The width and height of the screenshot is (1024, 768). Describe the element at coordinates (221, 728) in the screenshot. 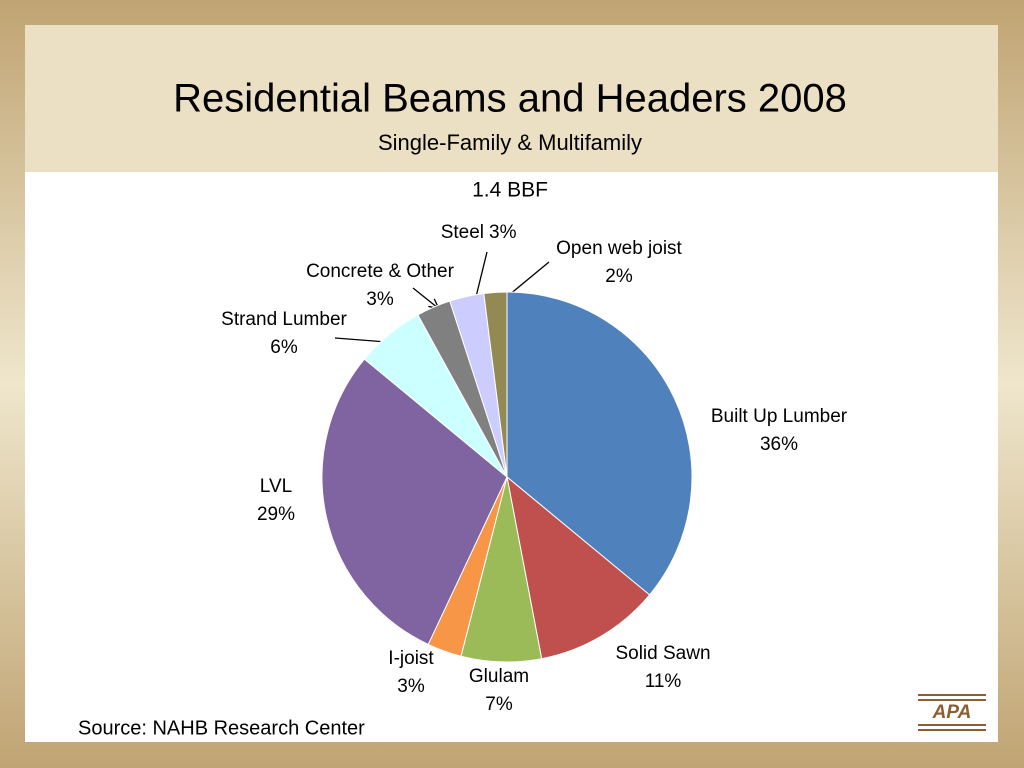

I see `source: Source: NAHB Research Center` at that location.